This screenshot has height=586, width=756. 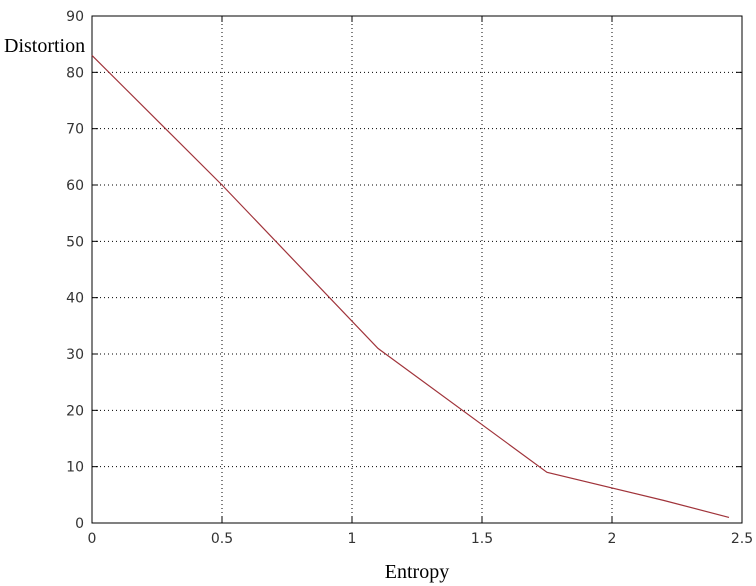 What do you see at coordinates (75, 17) in the screenshot?
I see `y-tick-label: 90` at bounding box center [75, 17].